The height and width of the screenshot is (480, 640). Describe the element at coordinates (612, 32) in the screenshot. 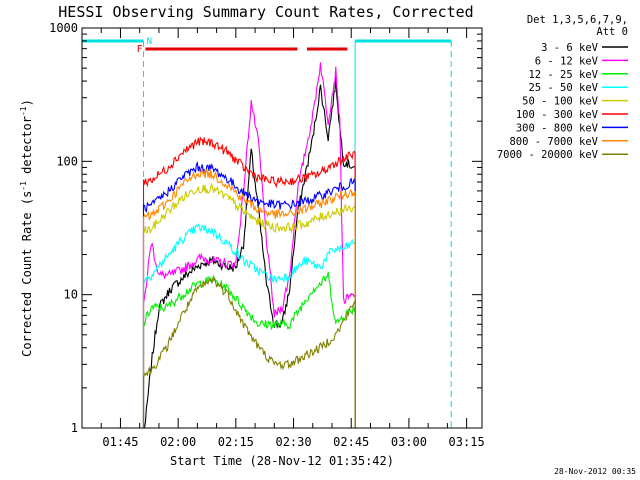

I see `legend-header-line2: Att 0` at that location.